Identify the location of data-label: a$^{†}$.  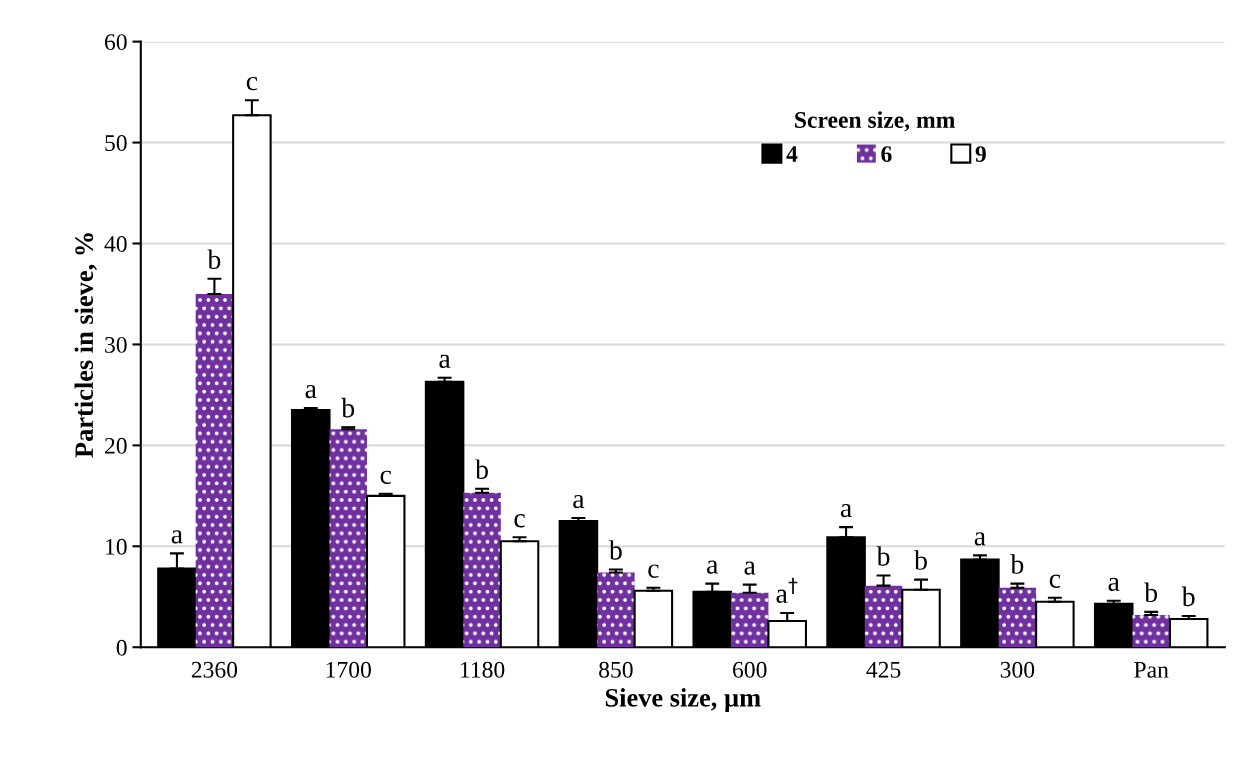
(787, 590).